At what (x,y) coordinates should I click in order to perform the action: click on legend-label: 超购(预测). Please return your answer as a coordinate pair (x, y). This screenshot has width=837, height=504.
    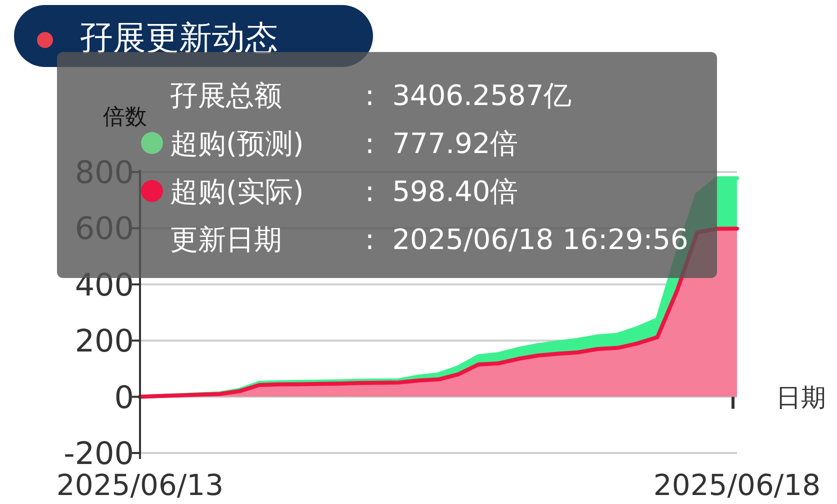
    Looking at the image, I should click on (237, 143).